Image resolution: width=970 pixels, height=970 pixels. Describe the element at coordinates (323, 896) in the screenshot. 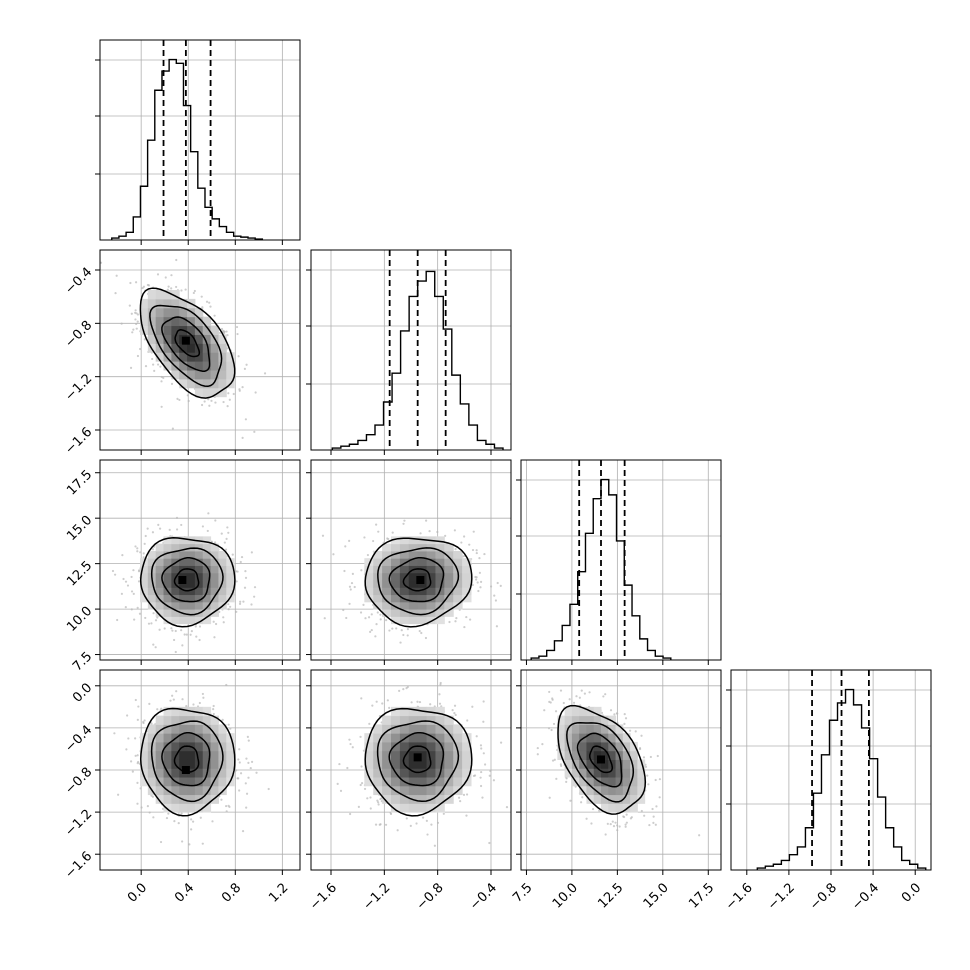

I see `x-tick-label: −1.6` at that location.